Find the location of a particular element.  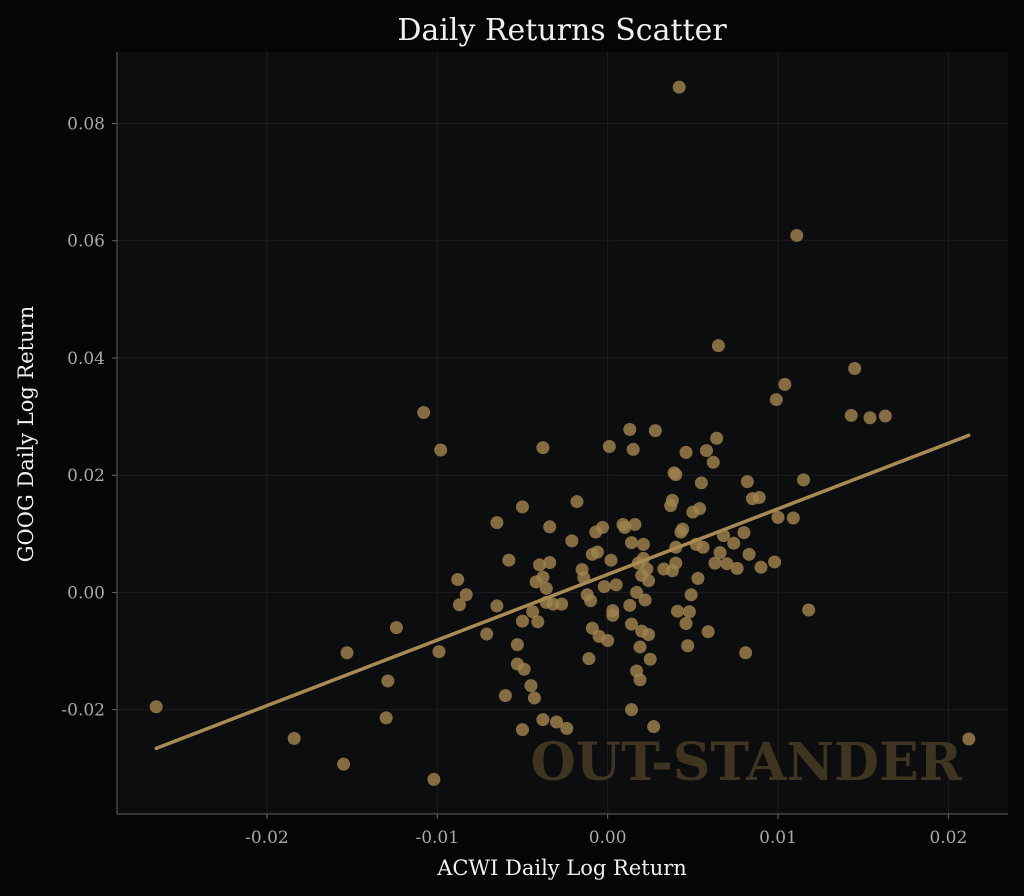

x-tick-label: 0.00 is located at coordinates (608, 838).